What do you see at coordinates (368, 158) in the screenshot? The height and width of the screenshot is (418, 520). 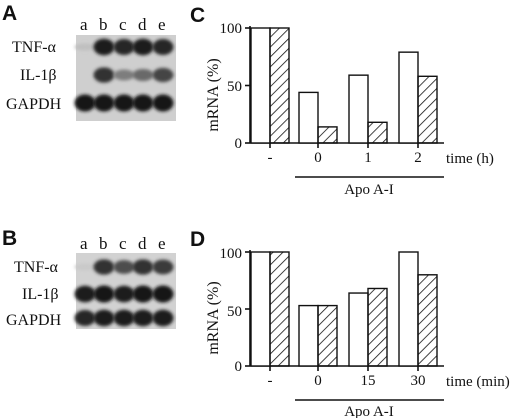 I see `x-tick-label: 1` at bounding box center [368, 158].